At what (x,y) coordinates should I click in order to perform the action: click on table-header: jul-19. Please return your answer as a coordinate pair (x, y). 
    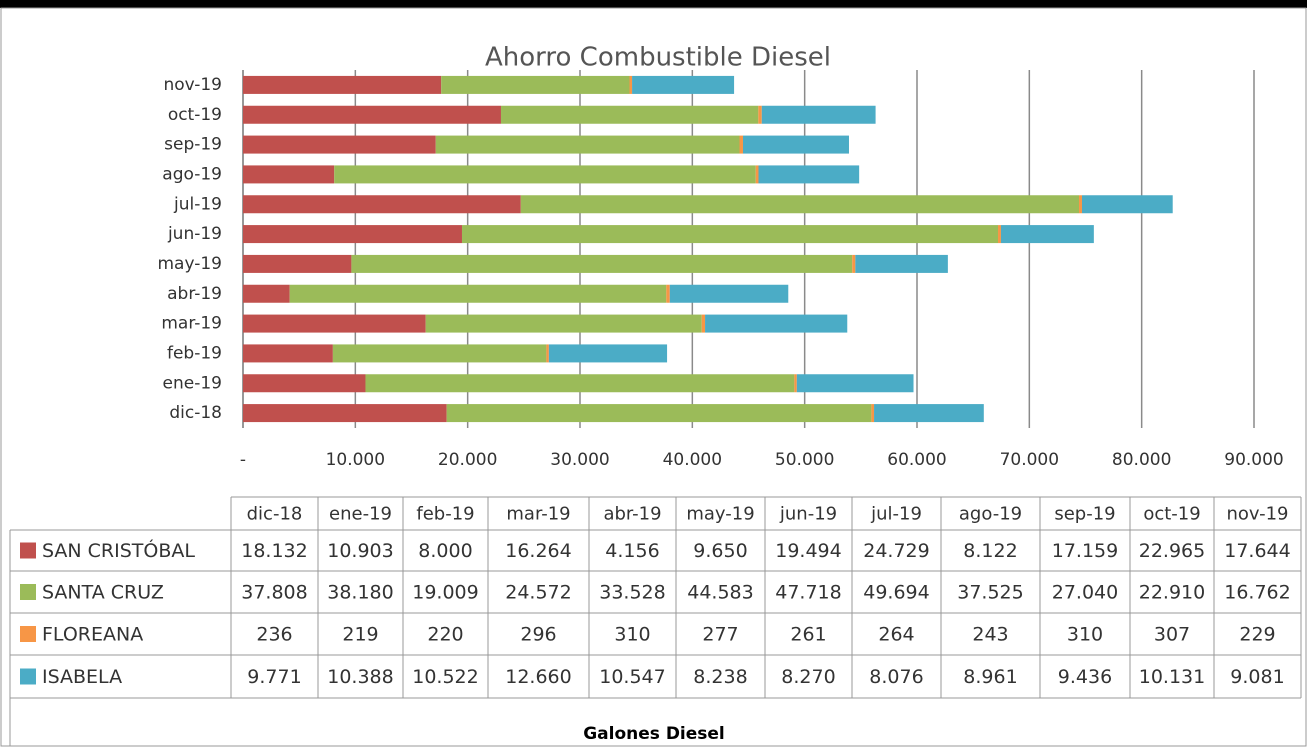
    Looking at the image, I should click on (896, 514).